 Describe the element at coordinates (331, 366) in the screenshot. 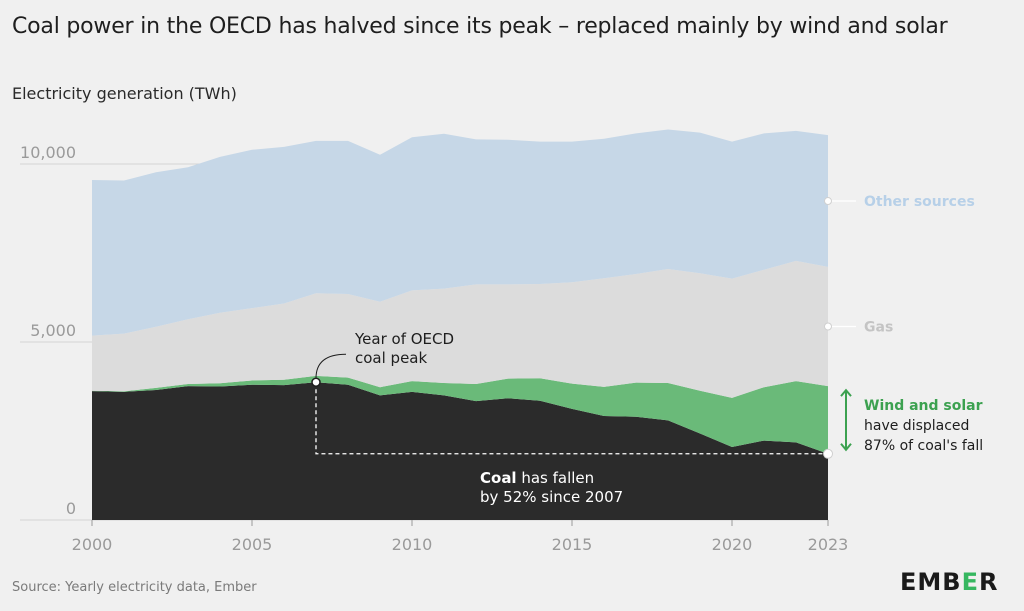

I see `peak-callout-line` at that location.